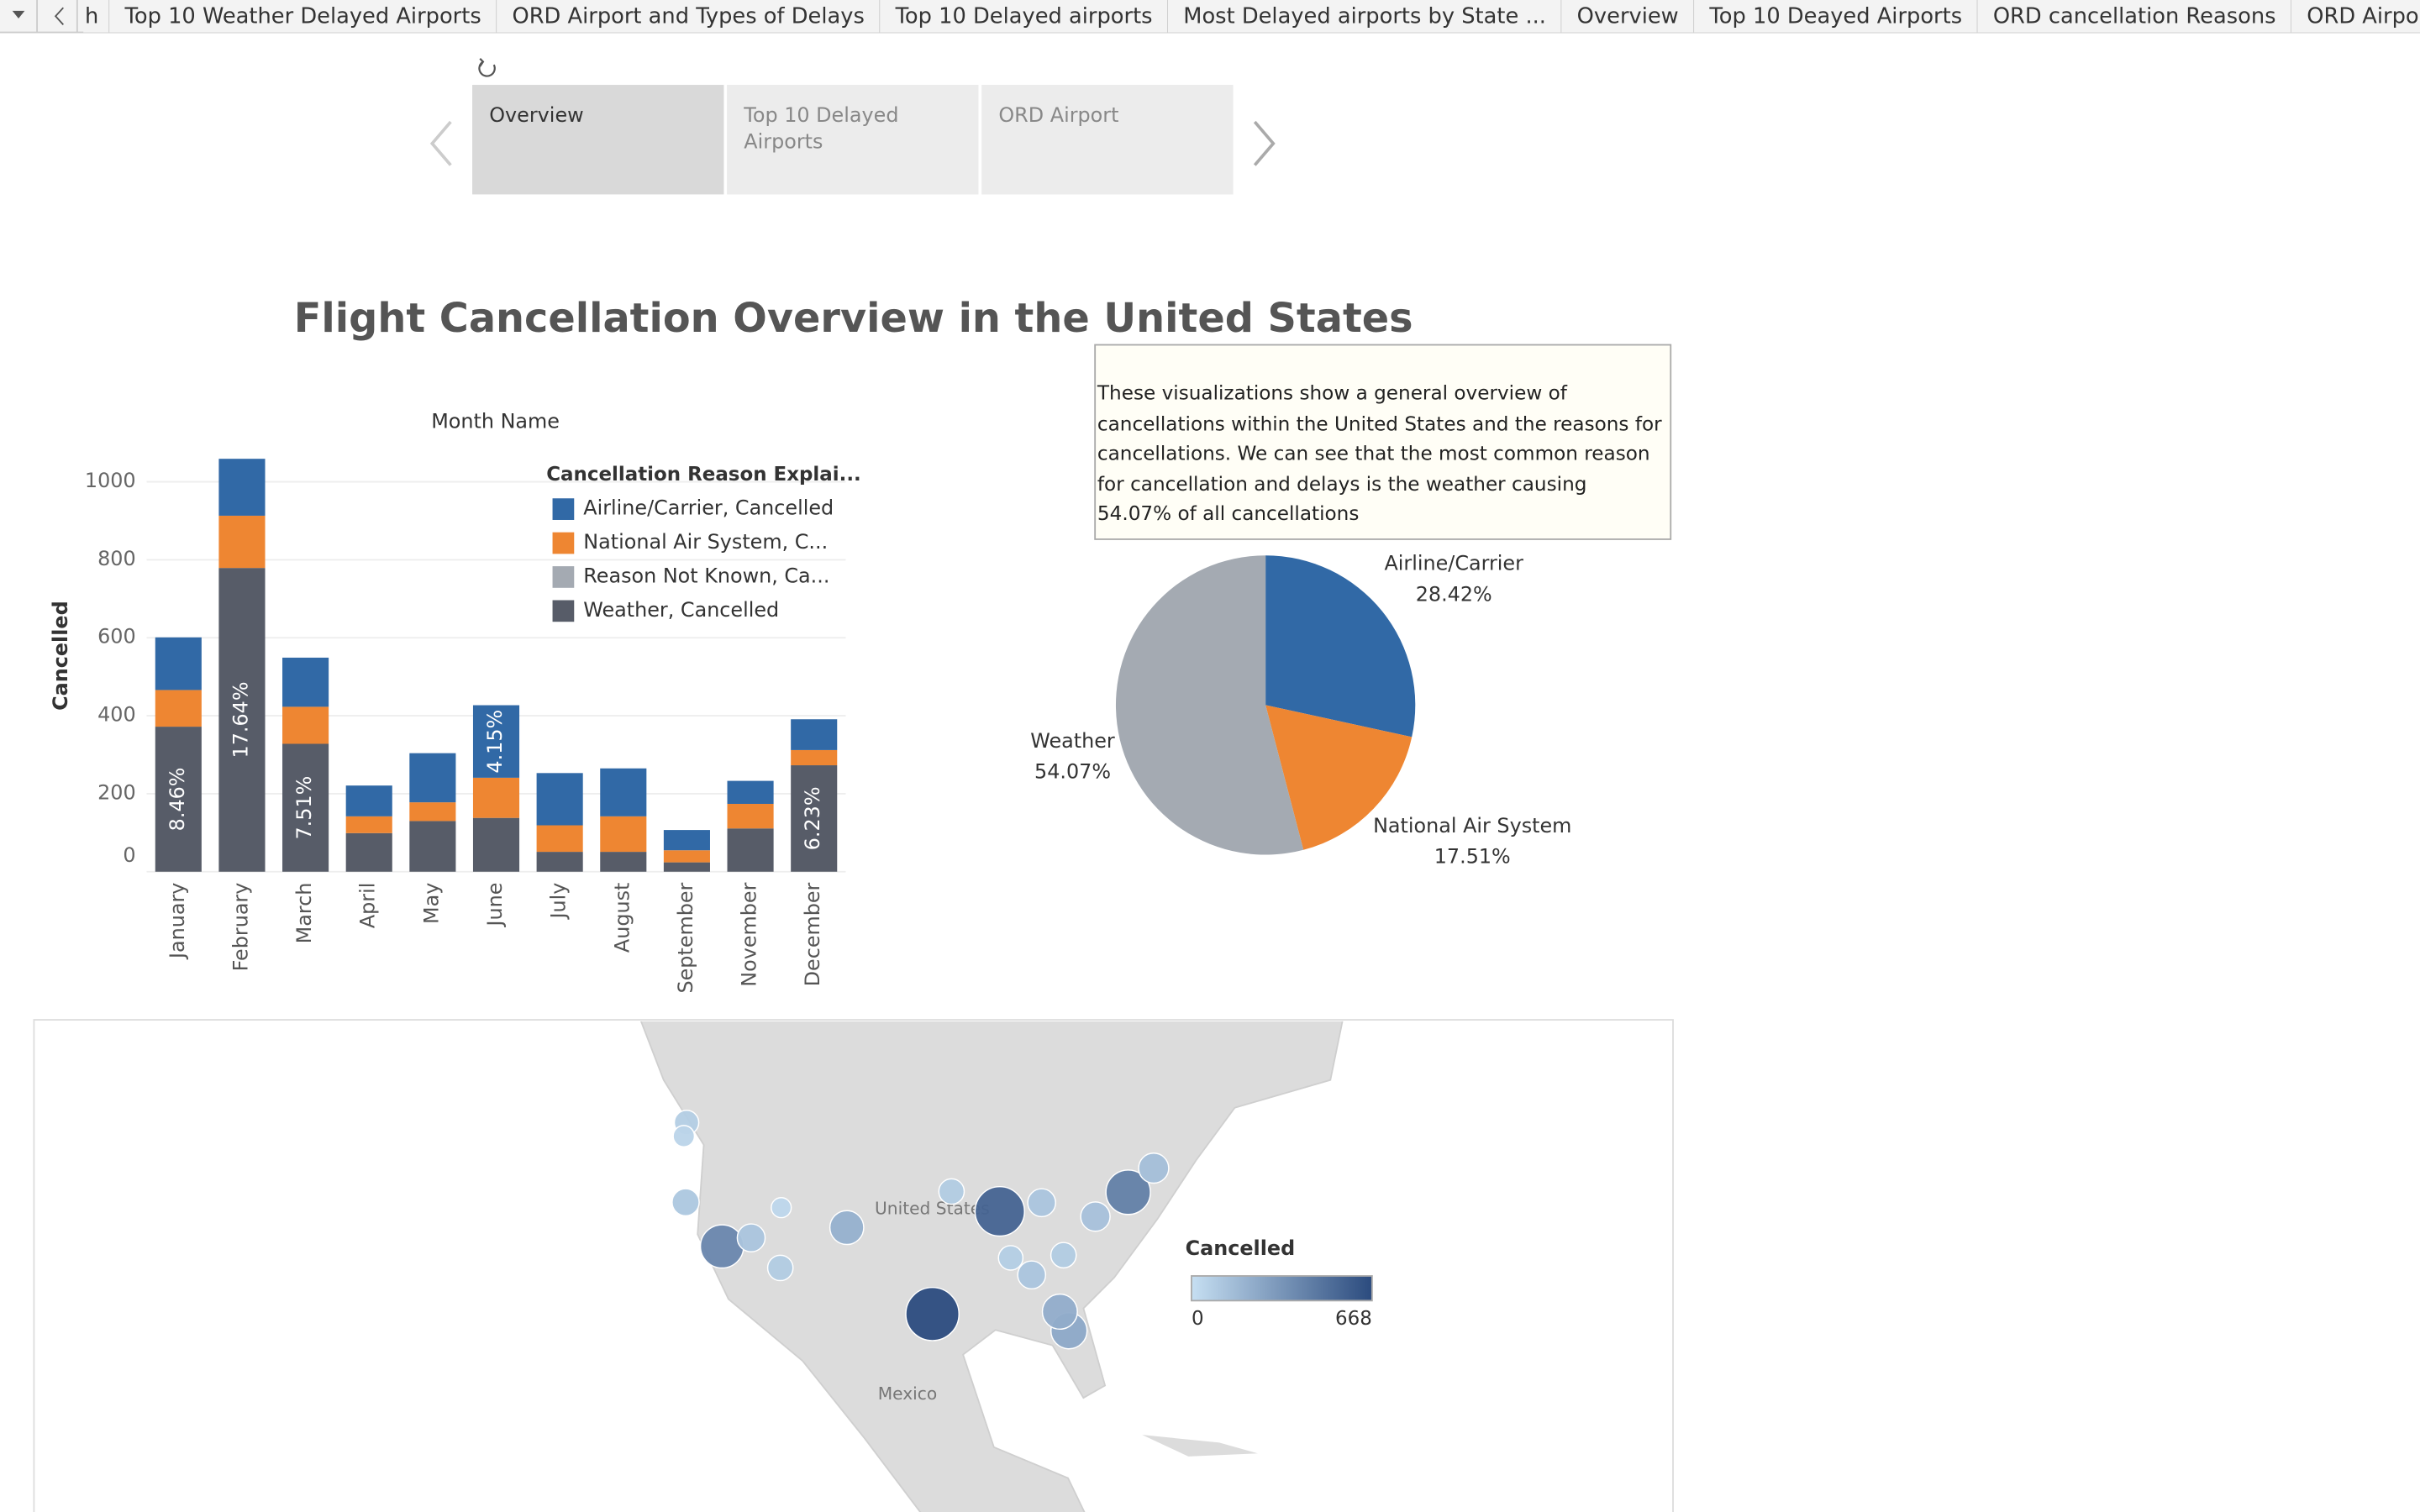 This screenshot has width=2420, height=1512. What do you see at coordinates (240, 927) in the screenshot?
I see `x-tick-label: February` at bounding box center [240, 927].